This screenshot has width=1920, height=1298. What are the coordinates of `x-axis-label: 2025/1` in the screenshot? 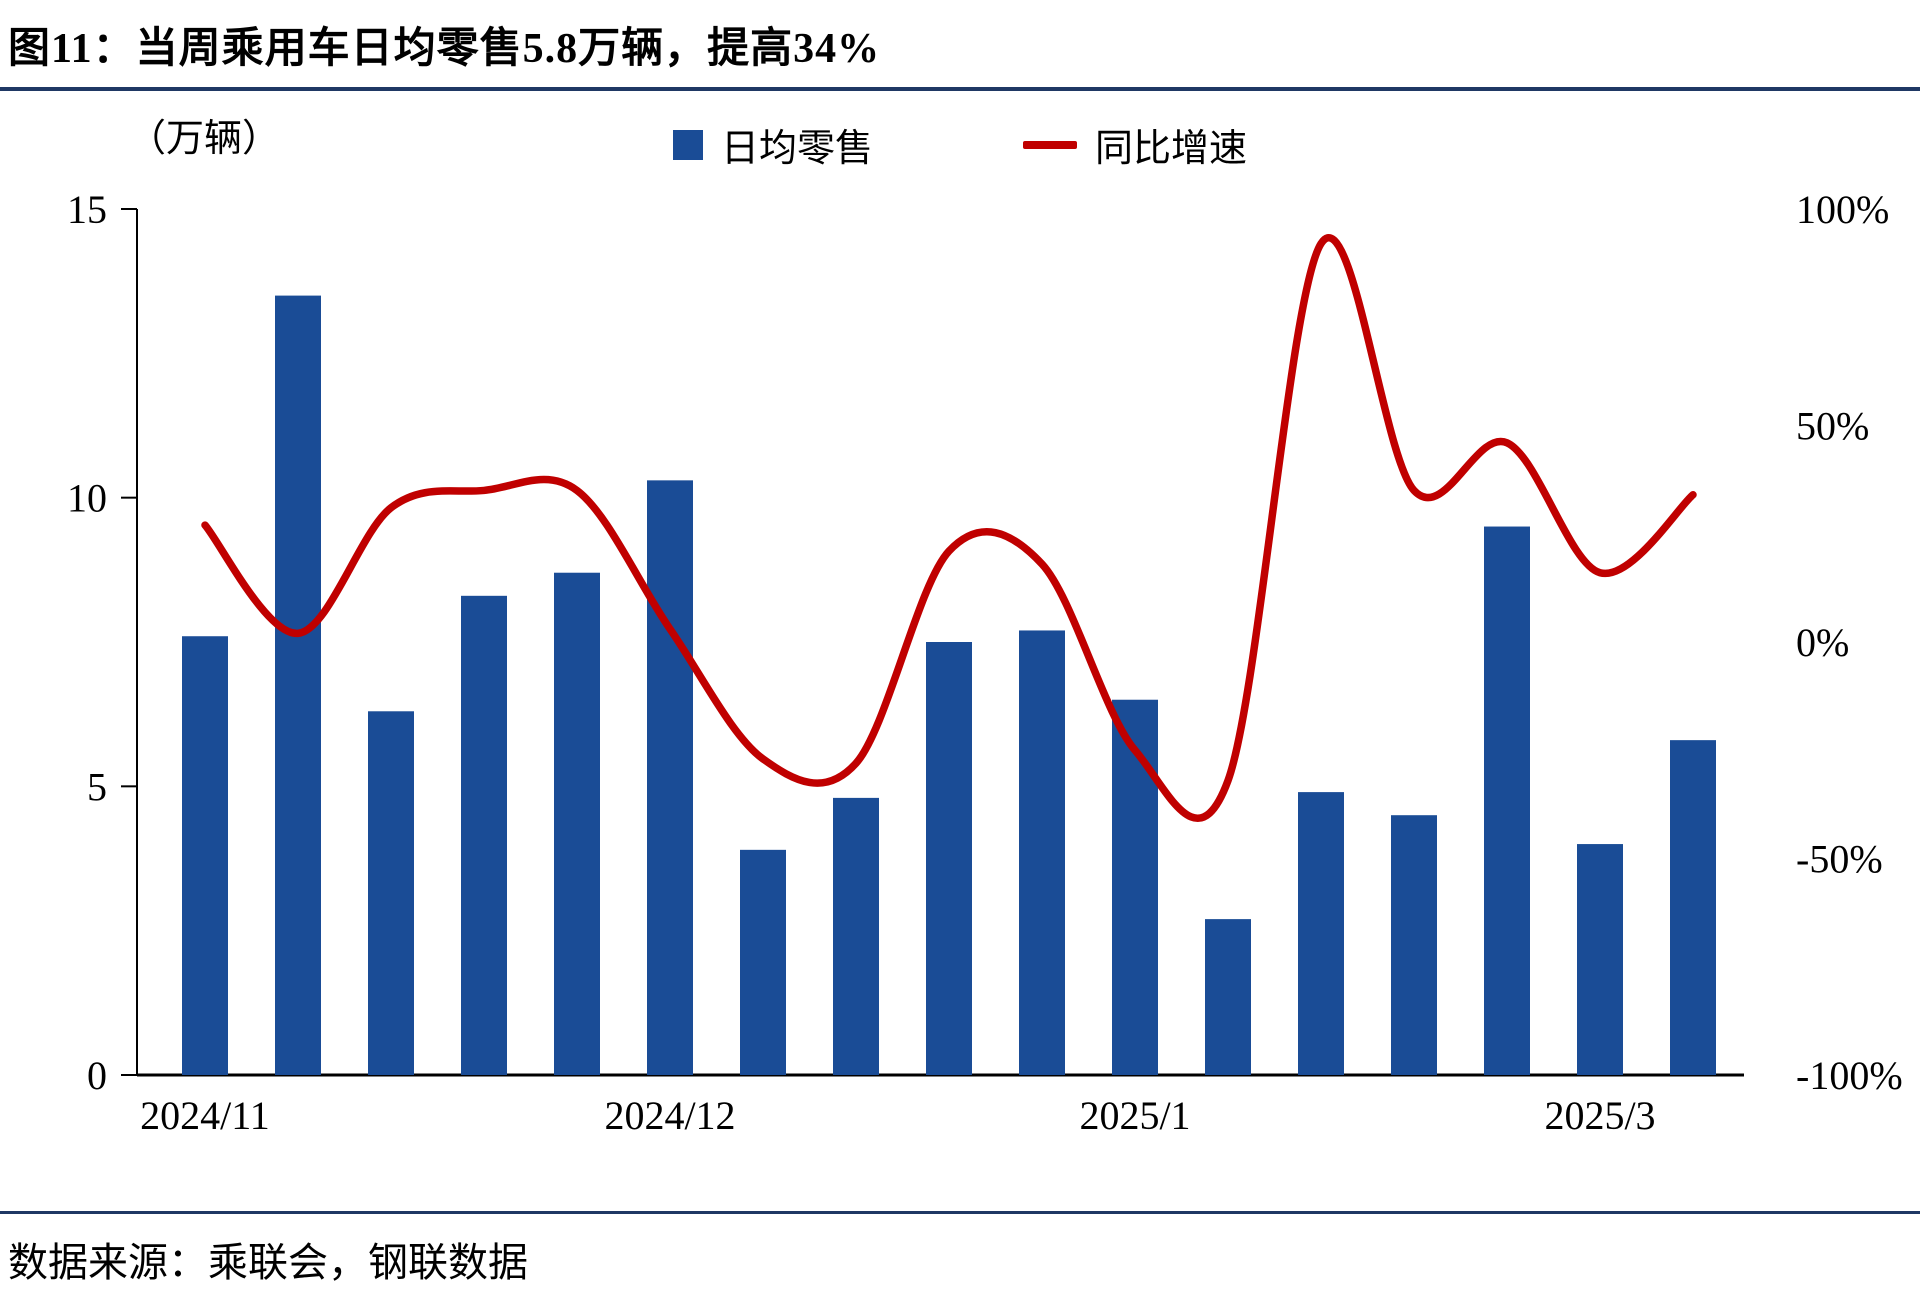 It's located at (1134, 1115).